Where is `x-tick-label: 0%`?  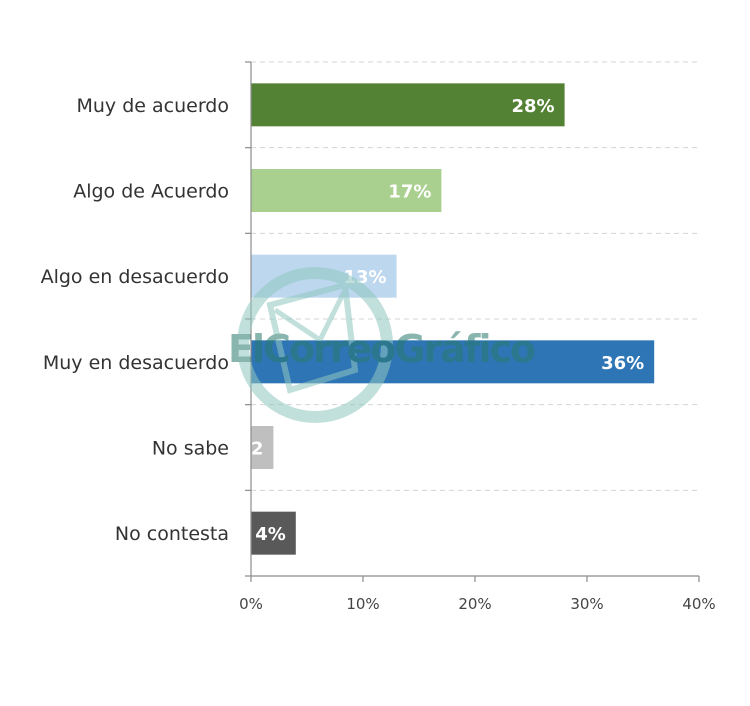 x-tick-label: 0% is located at coordinates (251, 604).